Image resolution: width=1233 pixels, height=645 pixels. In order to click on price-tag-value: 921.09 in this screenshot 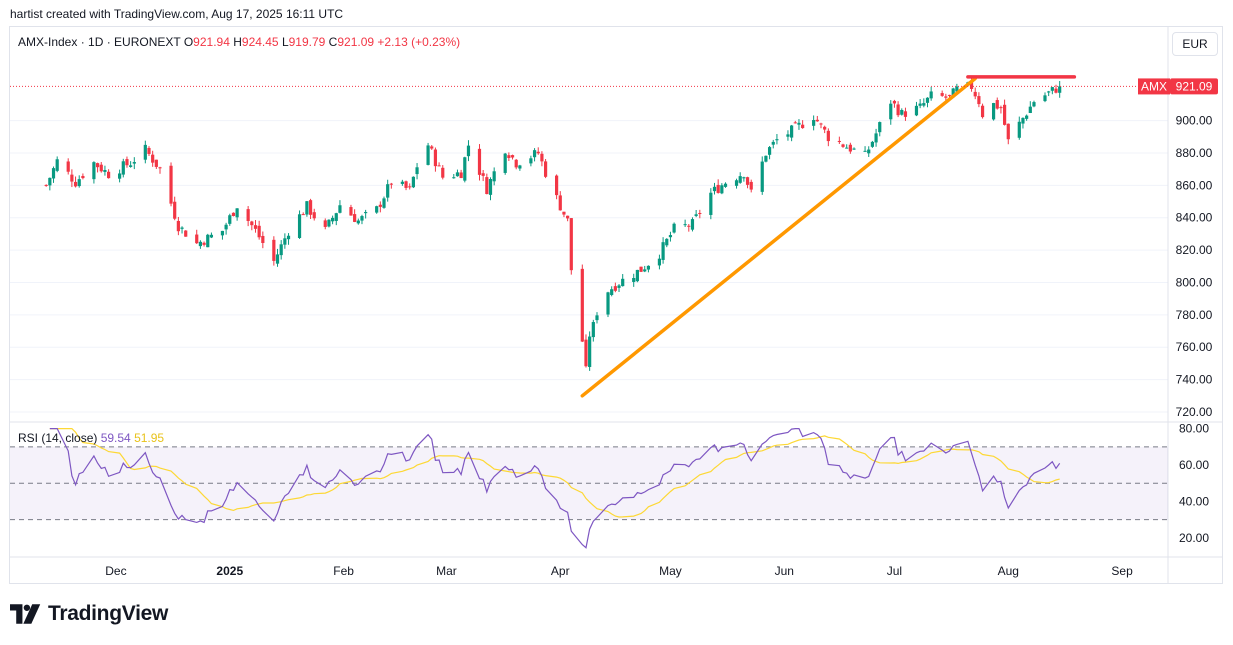, I will do `click(1194, 86)`.